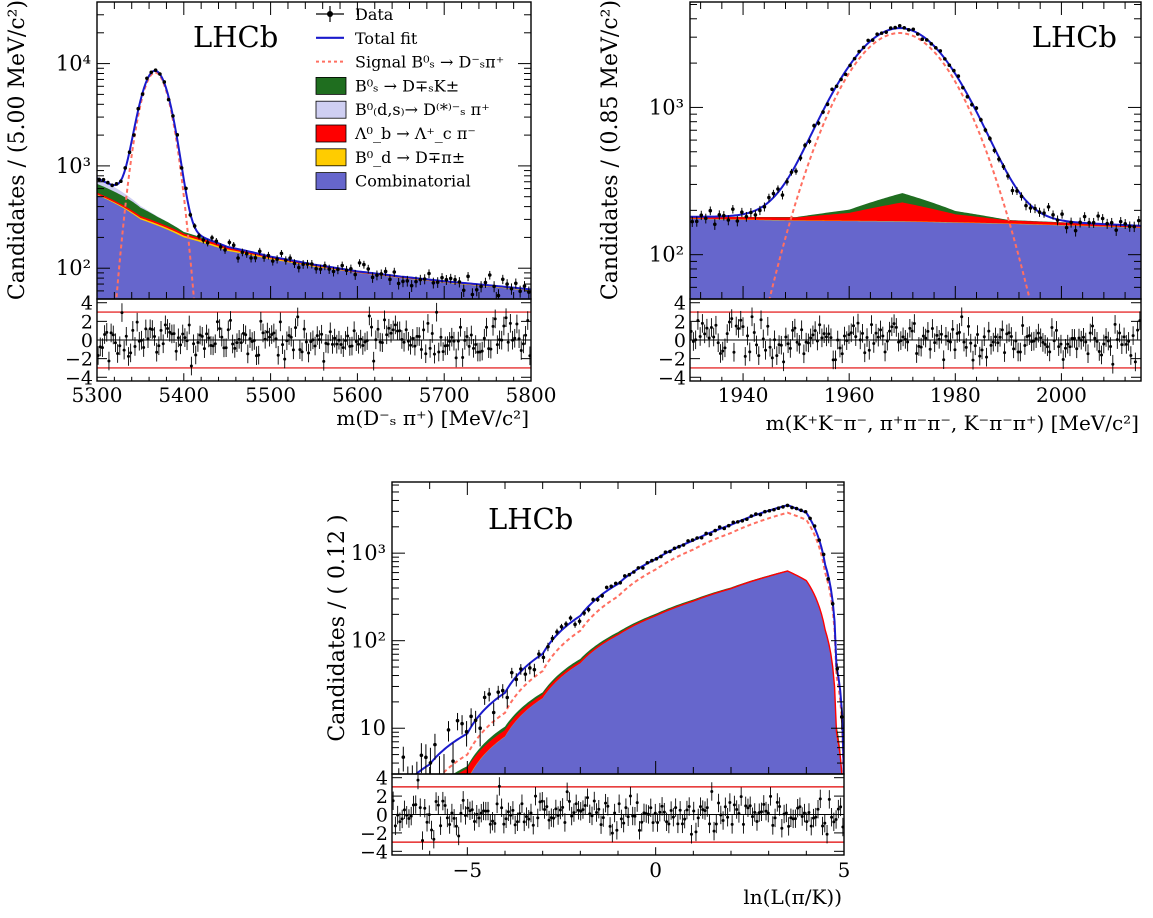 This screenshot has height=918, width=1153. Describe the element at coordinates (73, 64) in the screenshot. I see `y-tick-label: 10⁴` at that location.